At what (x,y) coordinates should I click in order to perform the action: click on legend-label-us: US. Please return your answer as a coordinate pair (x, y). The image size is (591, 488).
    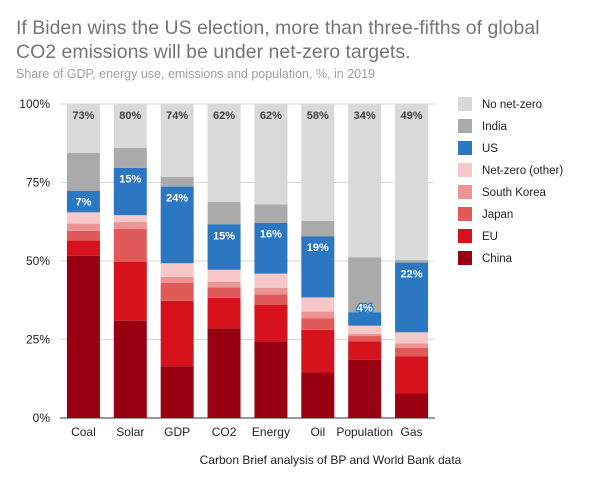
    Looking at the image, I should click on (490, 149).